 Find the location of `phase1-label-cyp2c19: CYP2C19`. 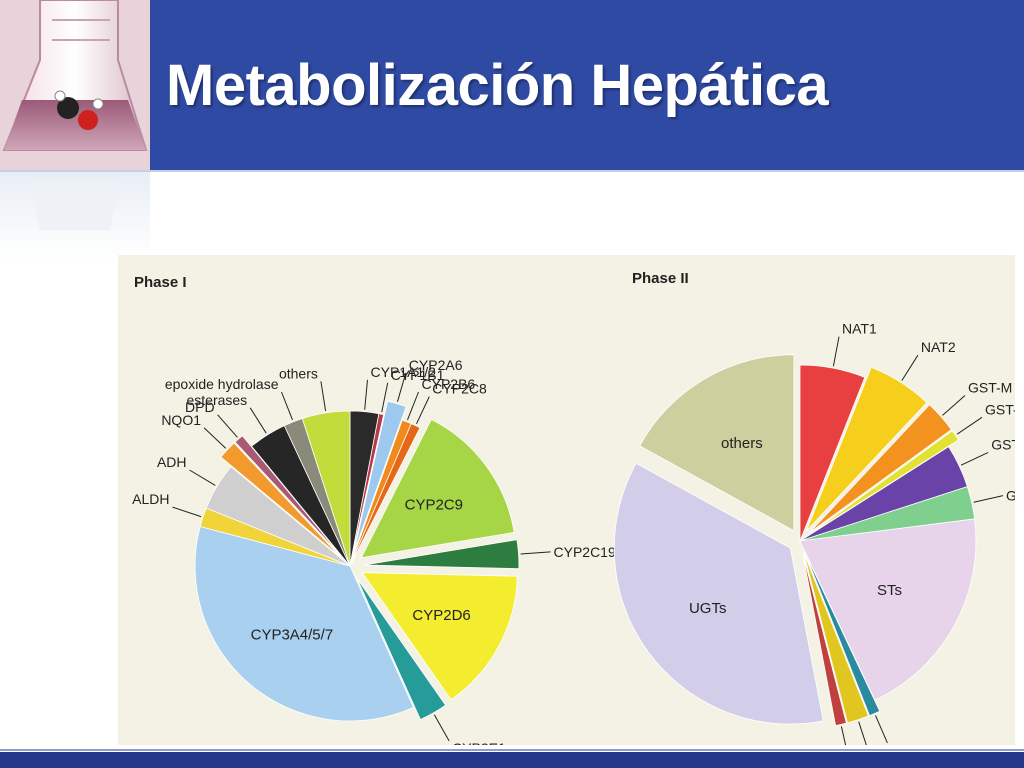

phase1-label-cyp2c19: CYP2C19 is located at coordinates (585, 552).